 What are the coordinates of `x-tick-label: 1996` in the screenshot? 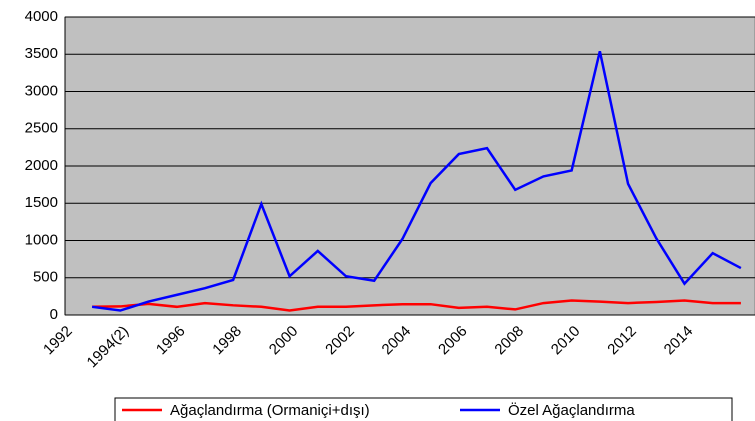 It's located at (171, 341).